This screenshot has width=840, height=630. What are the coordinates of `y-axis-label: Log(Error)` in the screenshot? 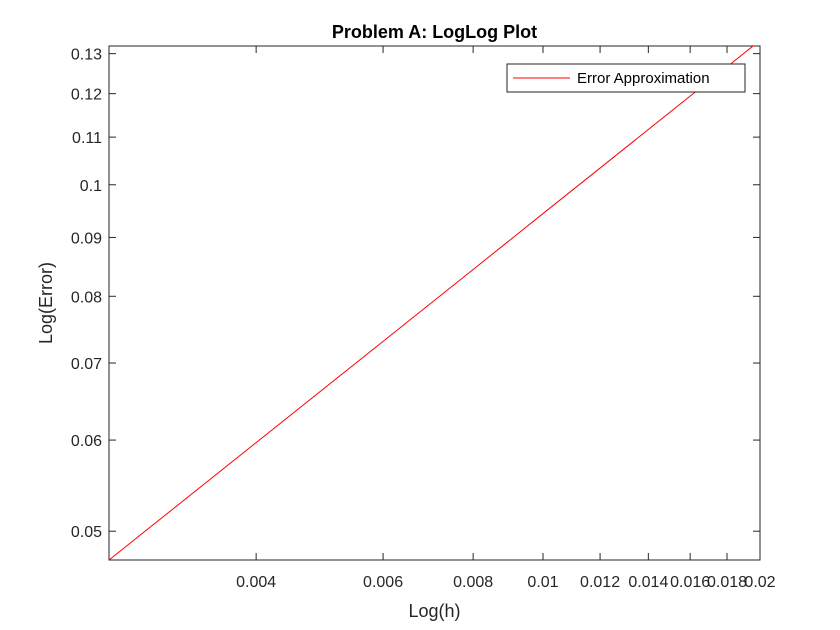 It's located at (46, 303).